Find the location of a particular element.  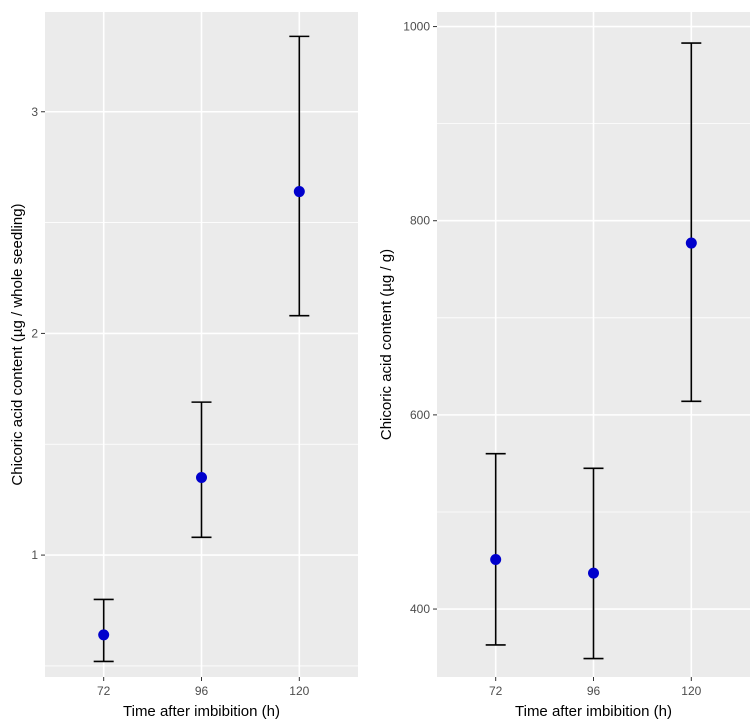

right-y-tick-label: 400 is located at coordinates (420, 609).